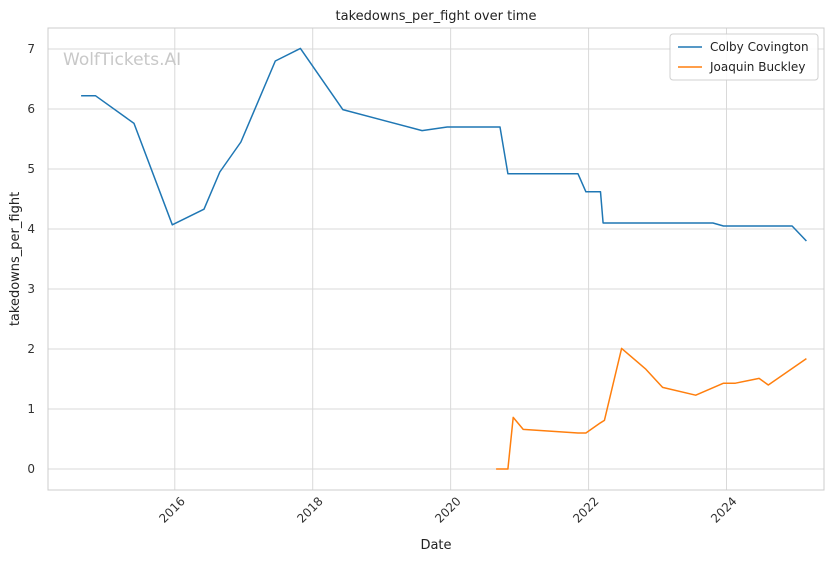 Image resolution: width=832 pixels, height=561 pixels. I want to click on x-tick-label: 2022, so click(585, 509).